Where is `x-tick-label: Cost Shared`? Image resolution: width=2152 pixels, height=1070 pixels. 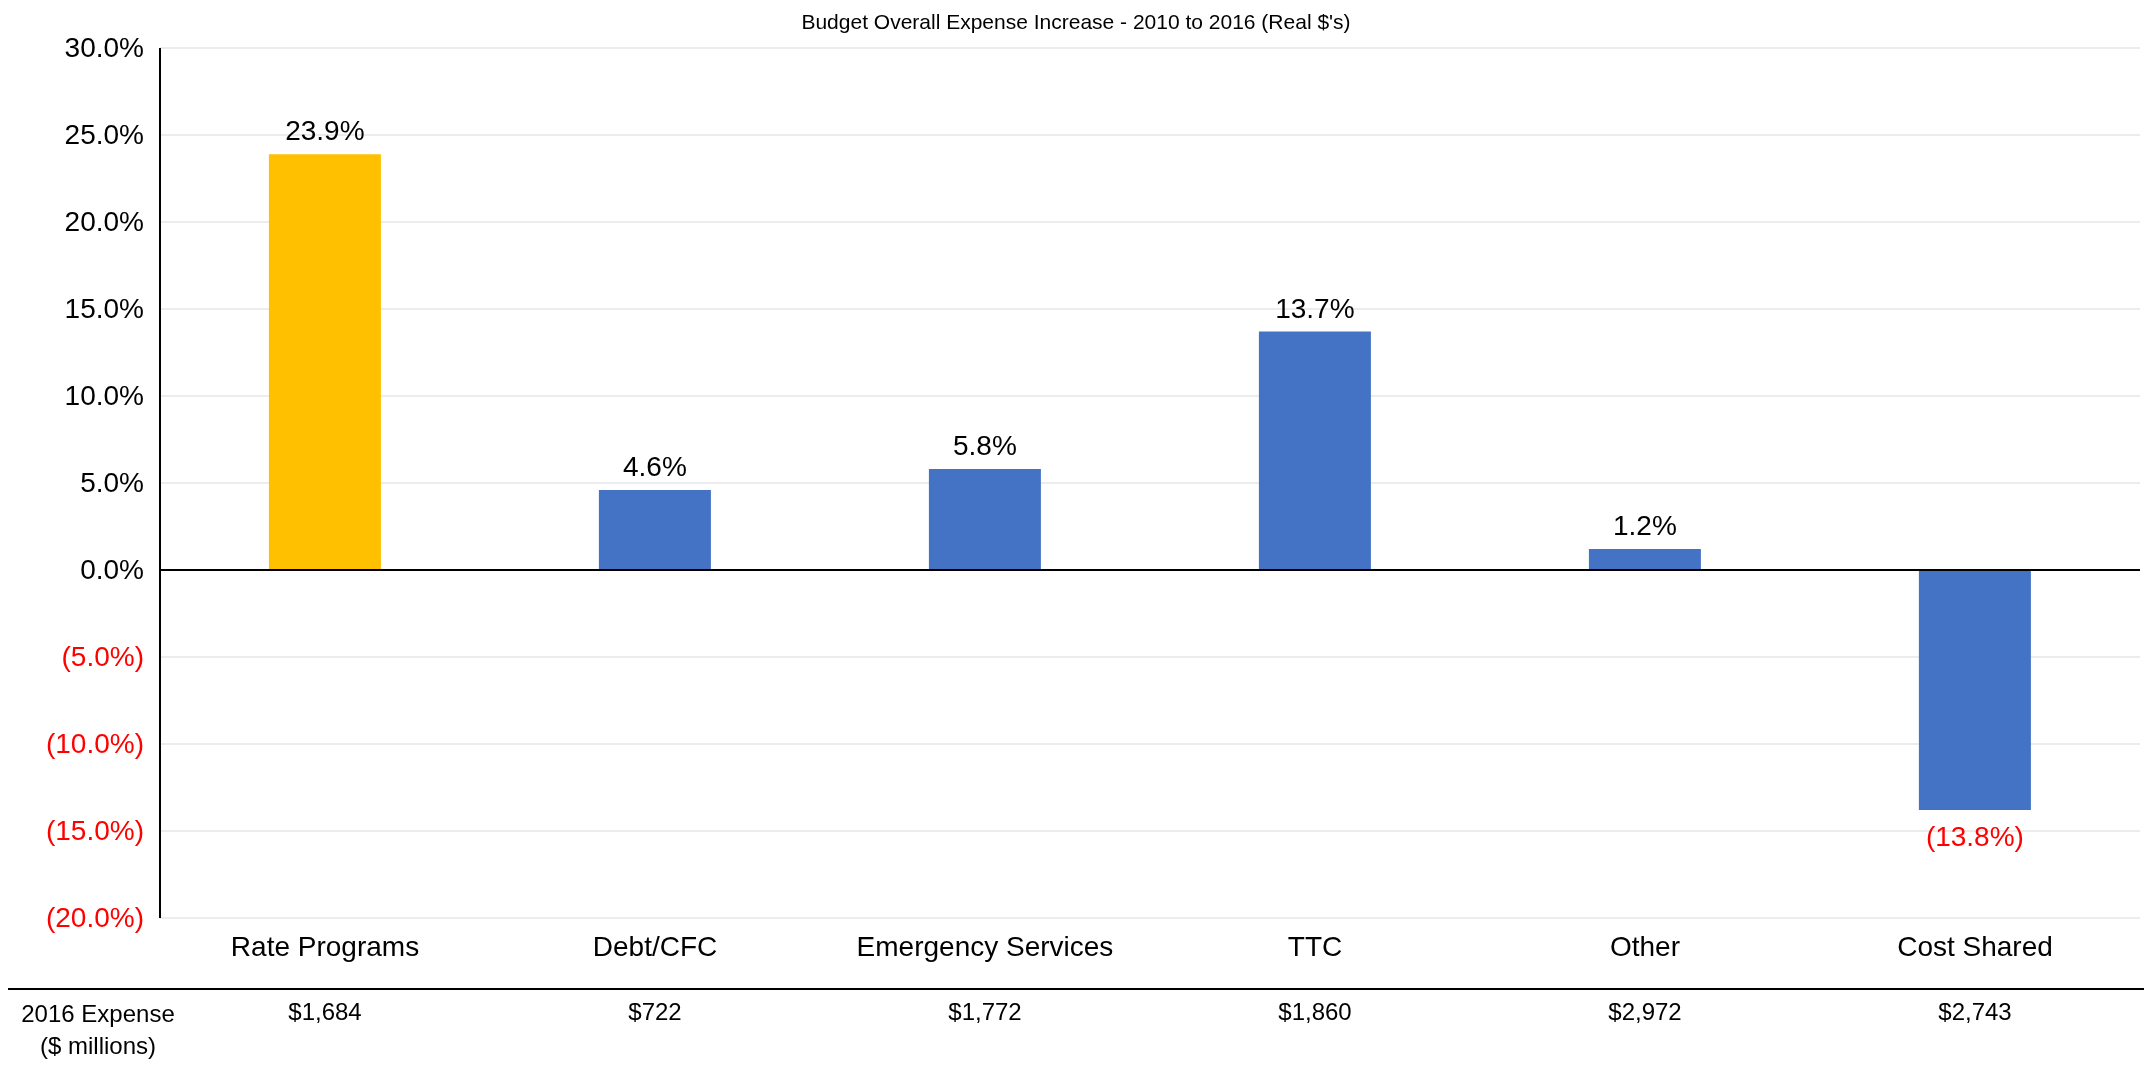 x-tick-label: Cost Shared is located at coordinates (1975, 946).